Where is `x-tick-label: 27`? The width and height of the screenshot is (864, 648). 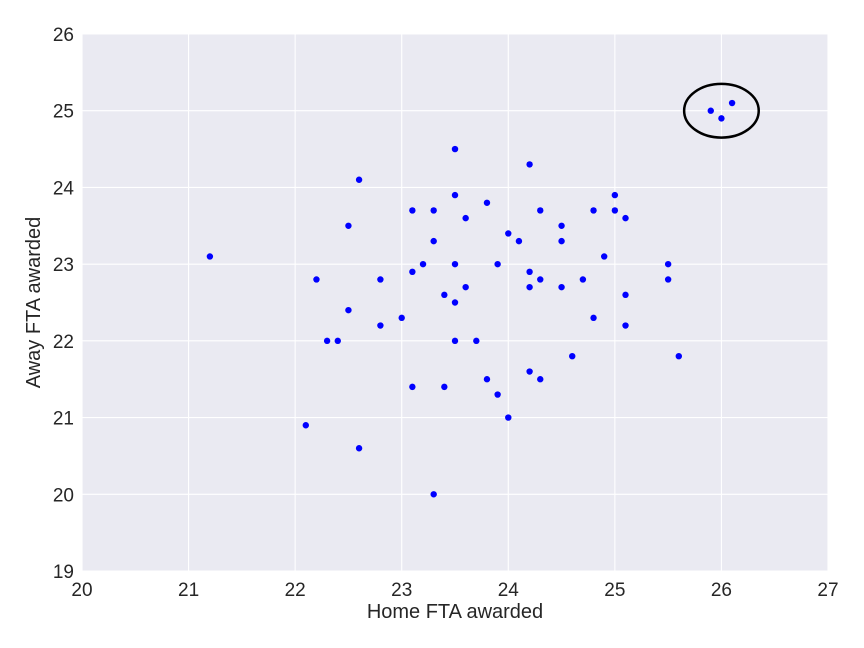 x-tick-label: 27 is located at coordinates (827, 590).